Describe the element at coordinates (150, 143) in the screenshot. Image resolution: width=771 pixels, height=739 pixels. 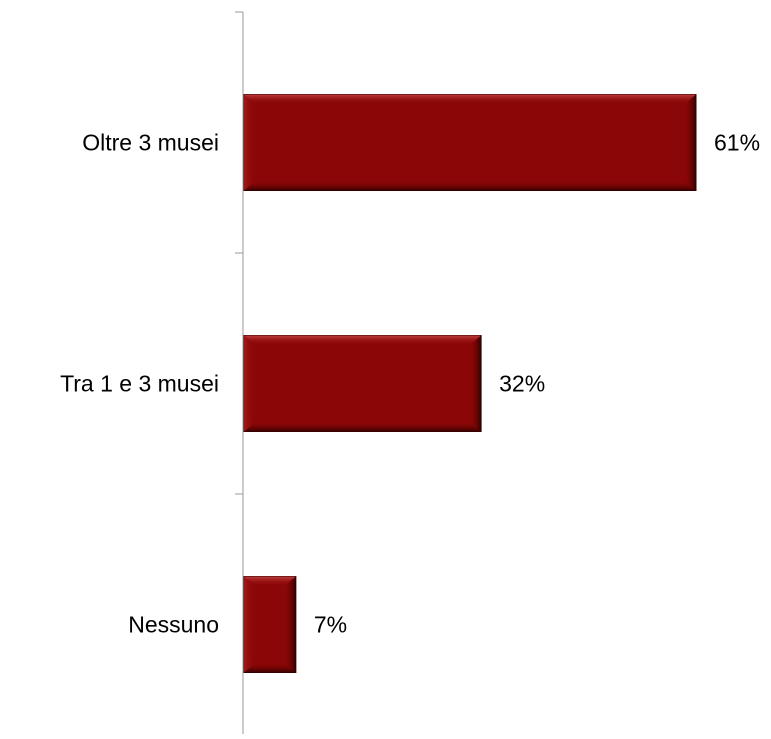
I see `category-label: Oltre 3 musei` at that location.